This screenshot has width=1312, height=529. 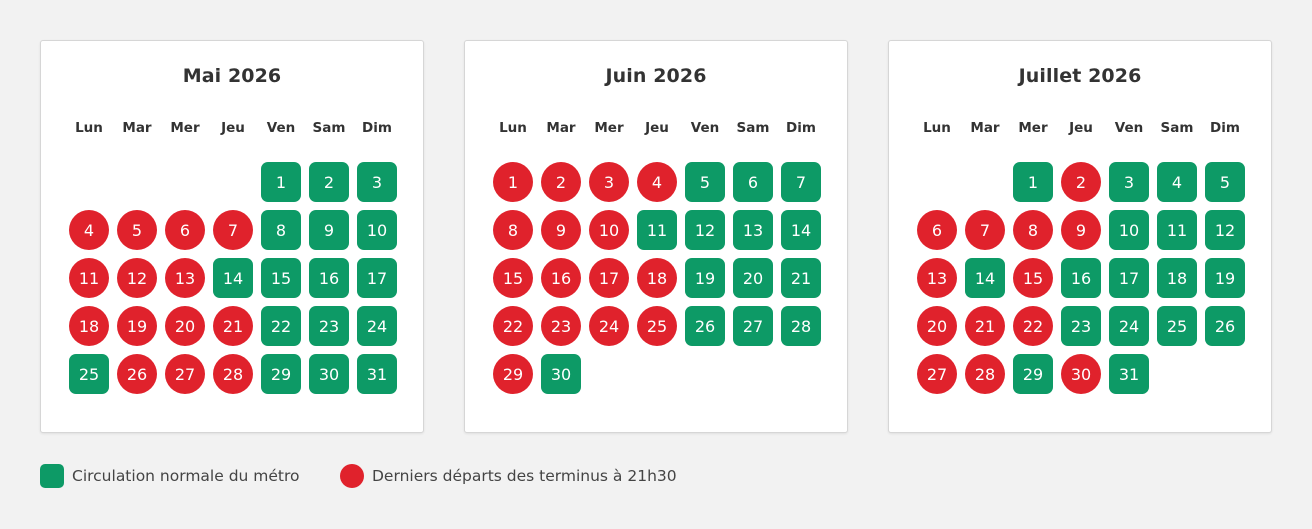 What do you see at coordinates (1177, 182) in the screenshot?
I see `day-normal-service: 4` at bounding box center [1177, 182].